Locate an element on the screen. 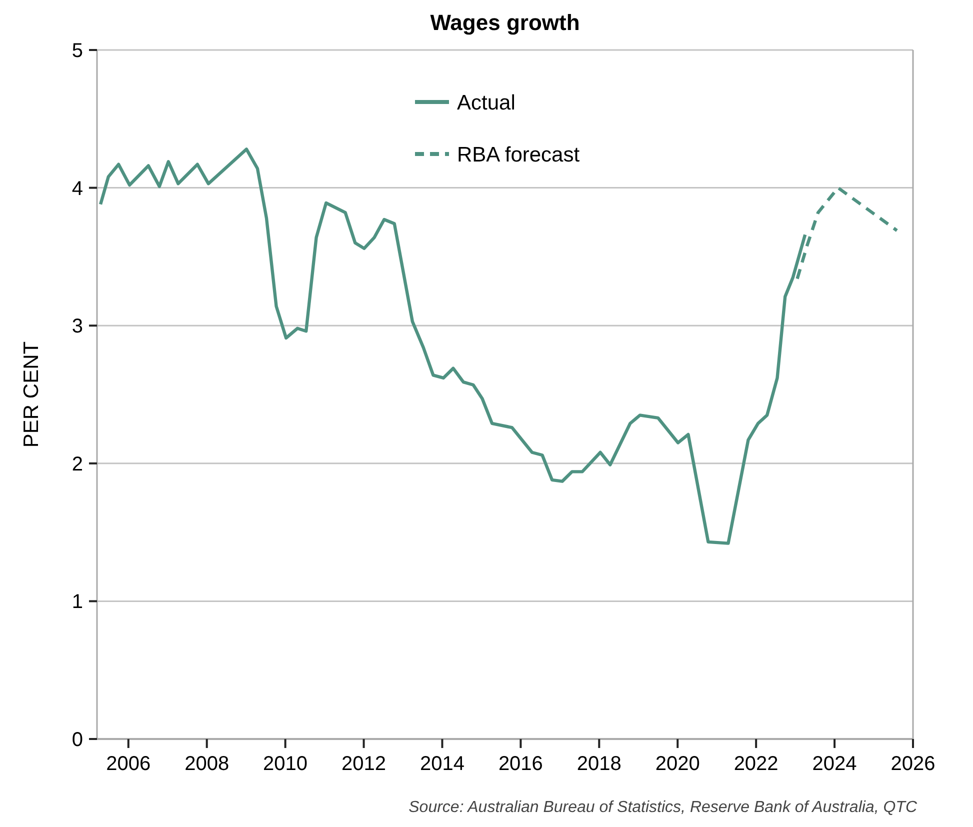  y-axis-title: PER CENT is located at coordinates (31, 394).